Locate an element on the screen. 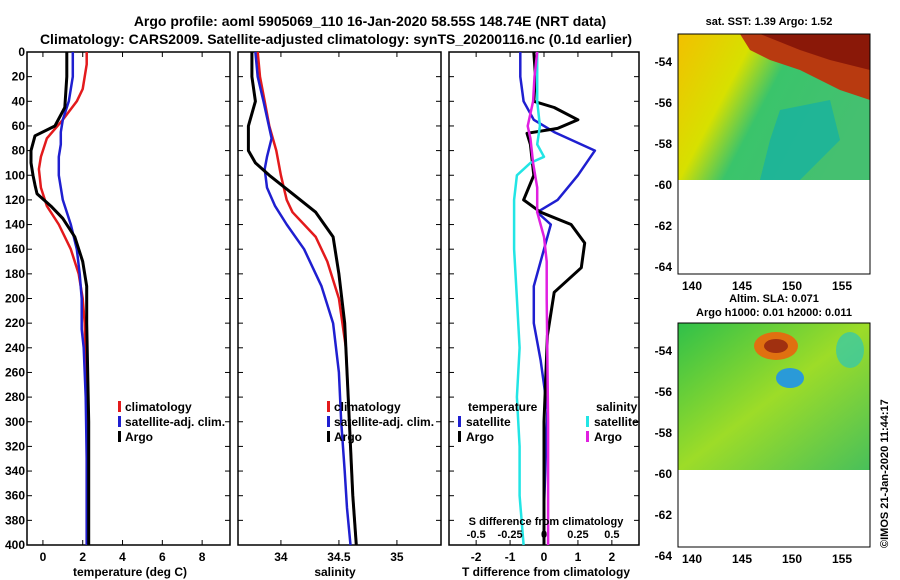 This screenshot has height=580, width=900. legend-label-t-satellite: satellite is located at coordinates (488, 422).